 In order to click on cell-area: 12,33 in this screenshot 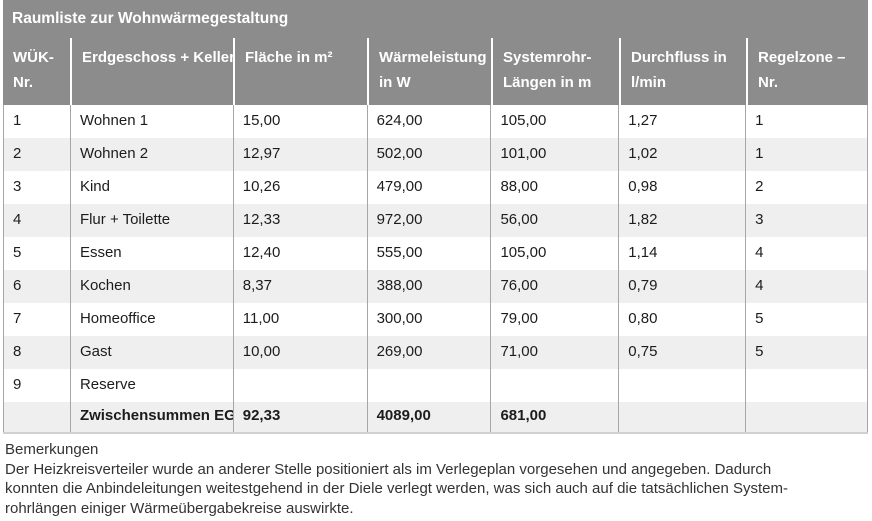, I will do `click(301, 220)`.